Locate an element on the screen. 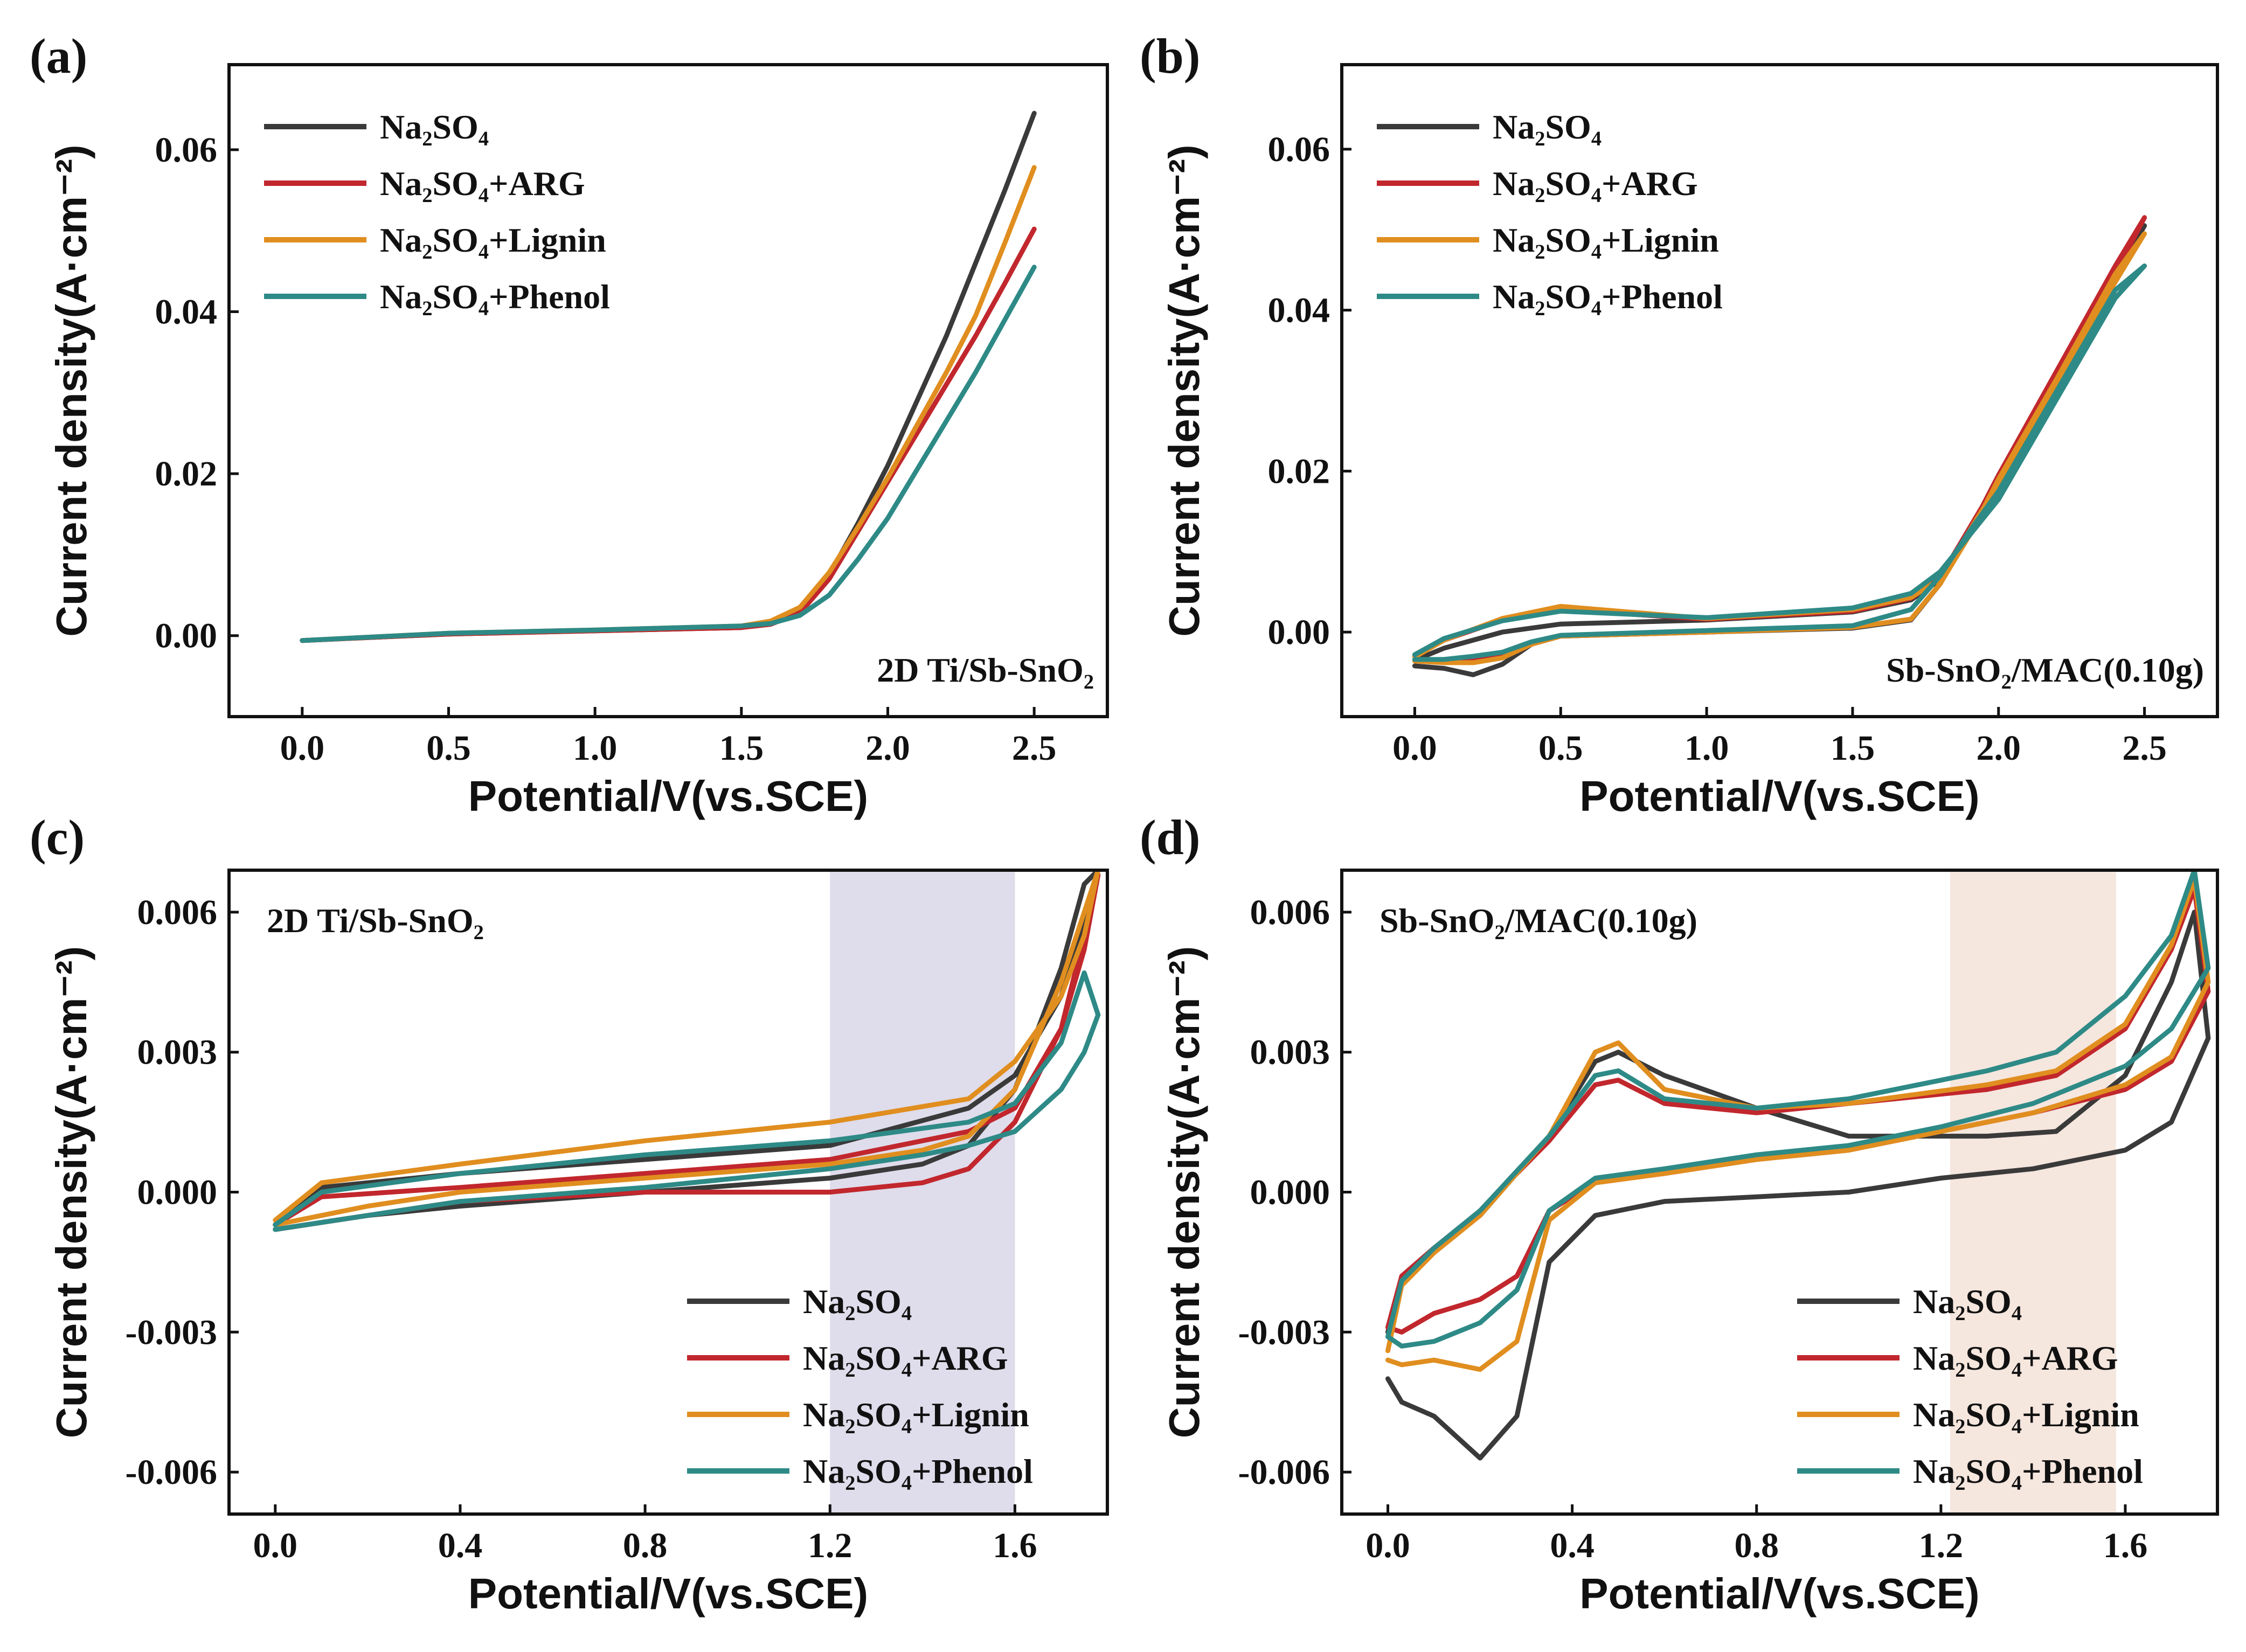 This screenshot has width=2246, height=1652. panel-label: (c) is located at coordinates (58, 837).